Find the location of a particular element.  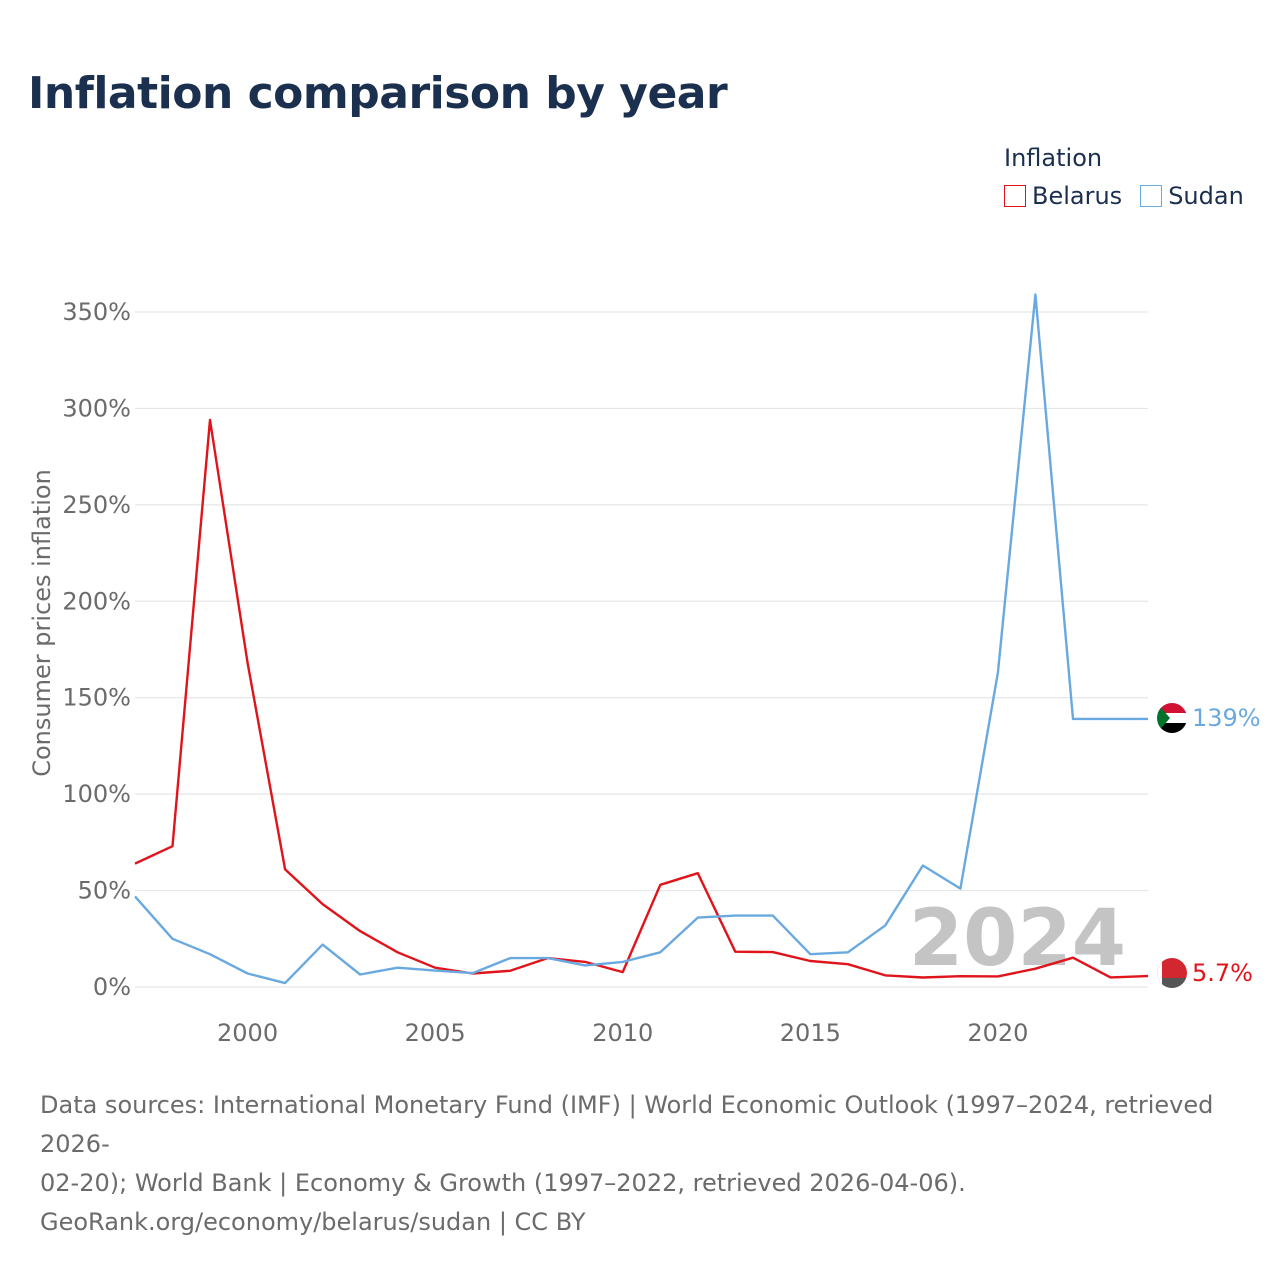

y-tick-label: 300% is located at coordinates (96, 408).